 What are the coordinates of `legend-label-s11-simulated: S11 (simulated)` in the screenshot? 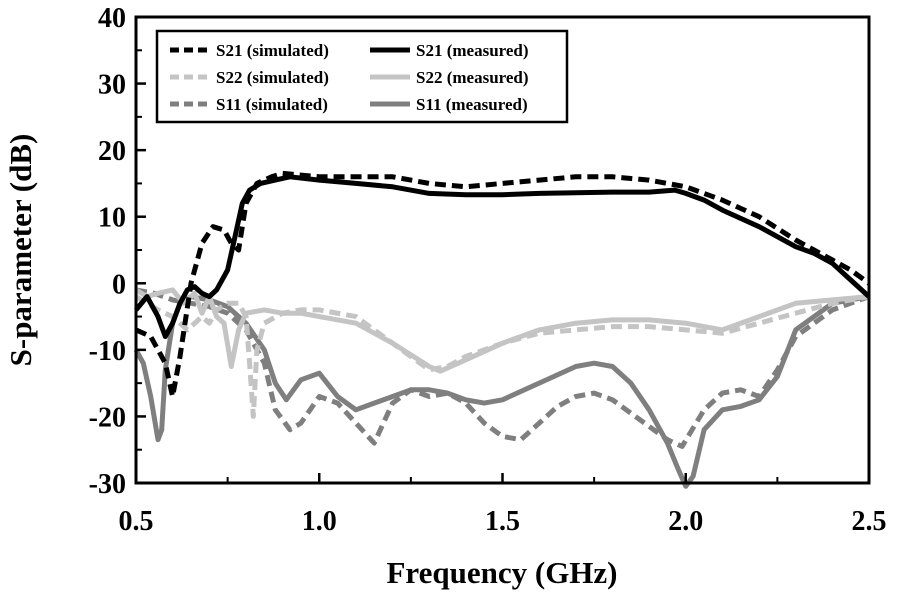 It's located at (272, 104).